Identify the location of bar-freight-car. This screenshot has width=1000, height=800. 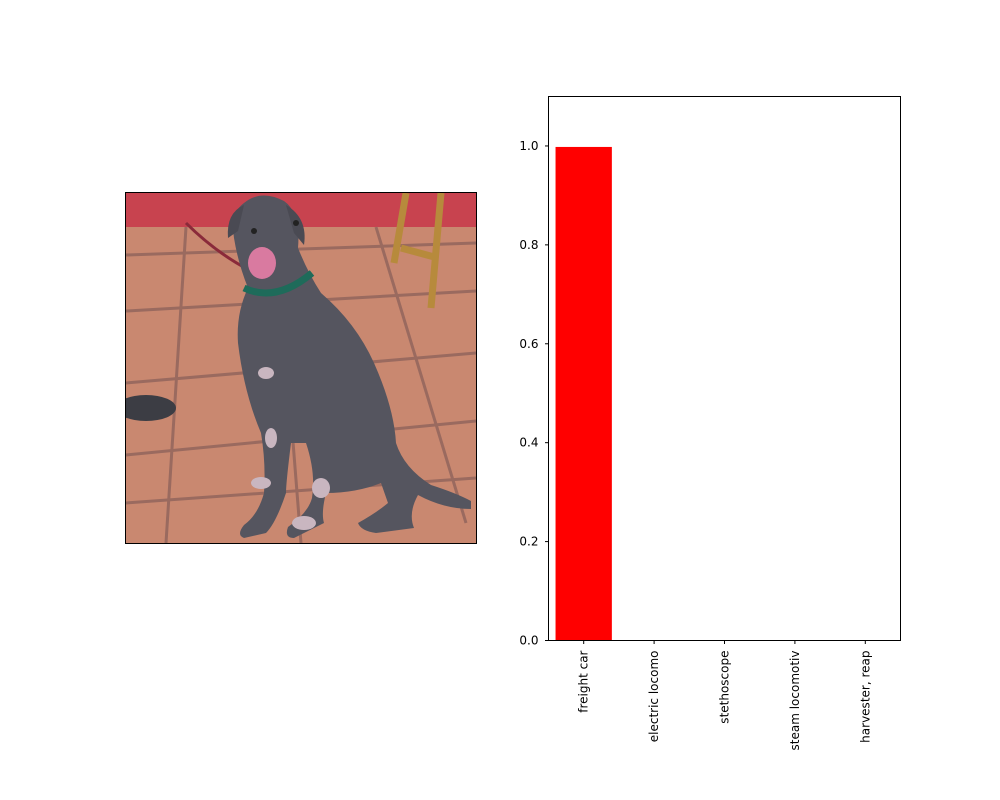
(583, 393).